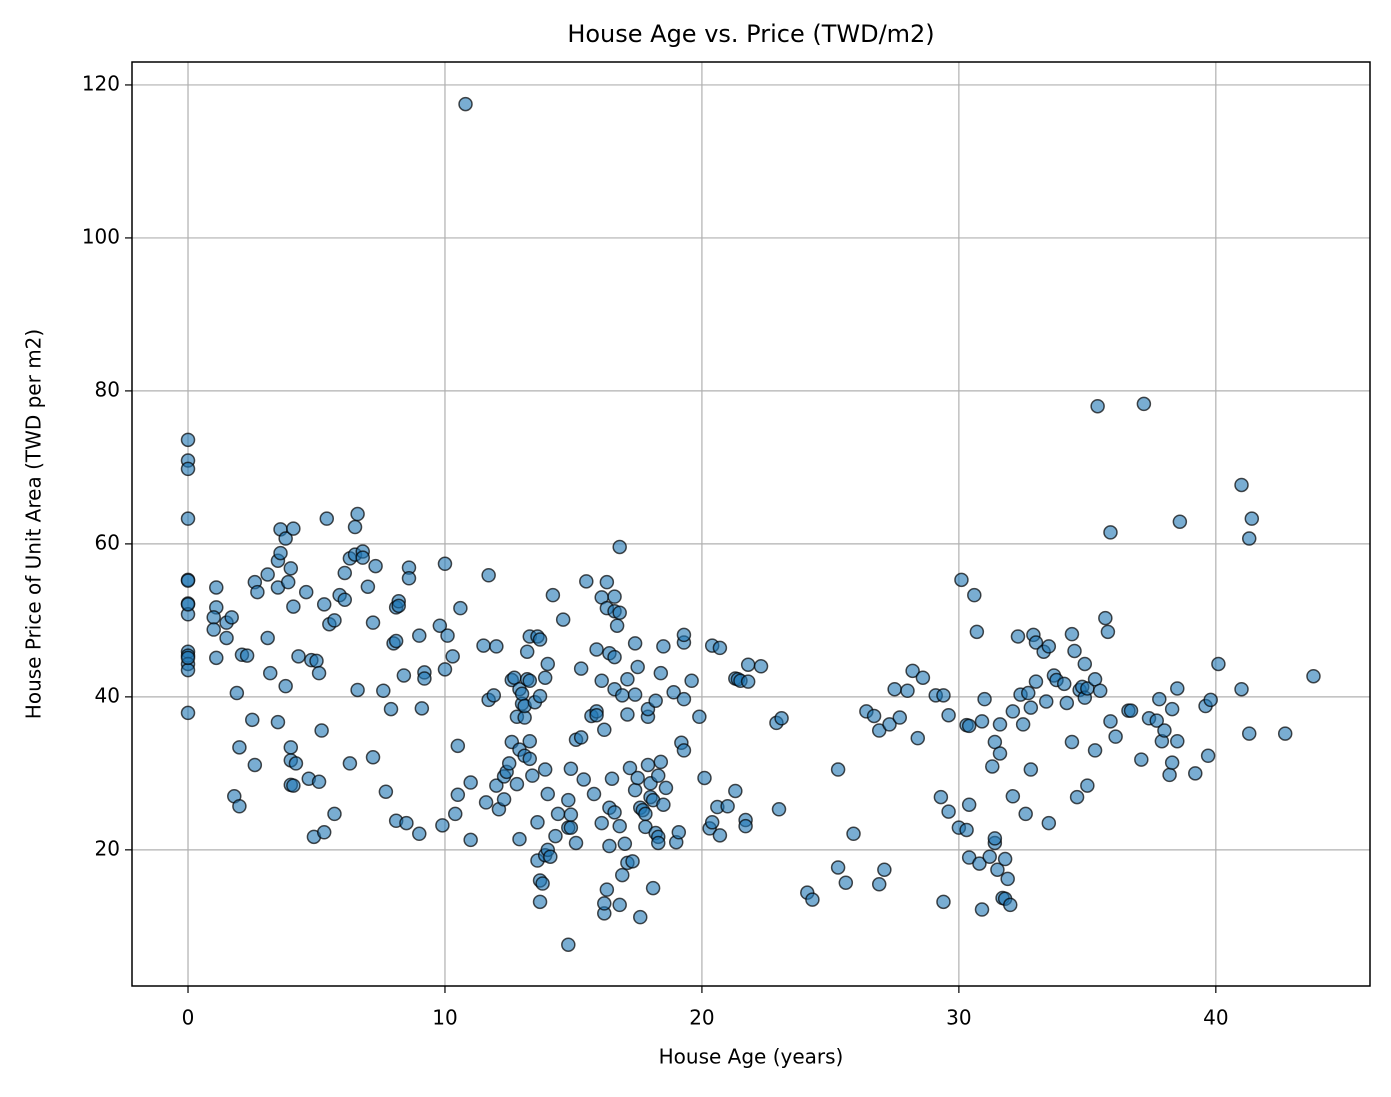 Image resolution: width=1391 pixels, height=1097 pixels. What do you see at coordinates (751, 1057) in the screenshot?
I see `x-axis-label: House Age (years)` at bounding box center [751, 1057].